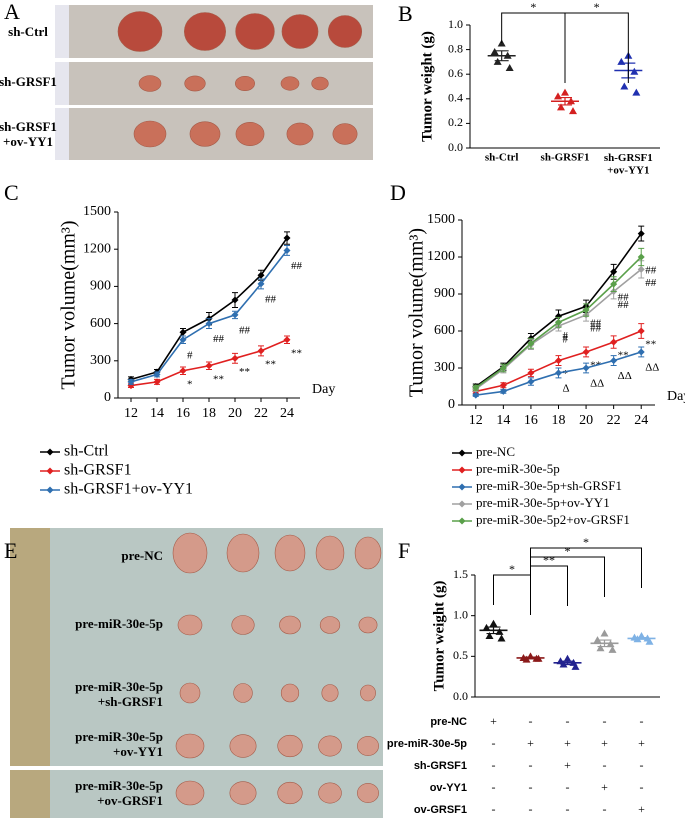 This screenshot has height=822, width=685. I want to click on y-tick-label: 1200, so click(97, 248).